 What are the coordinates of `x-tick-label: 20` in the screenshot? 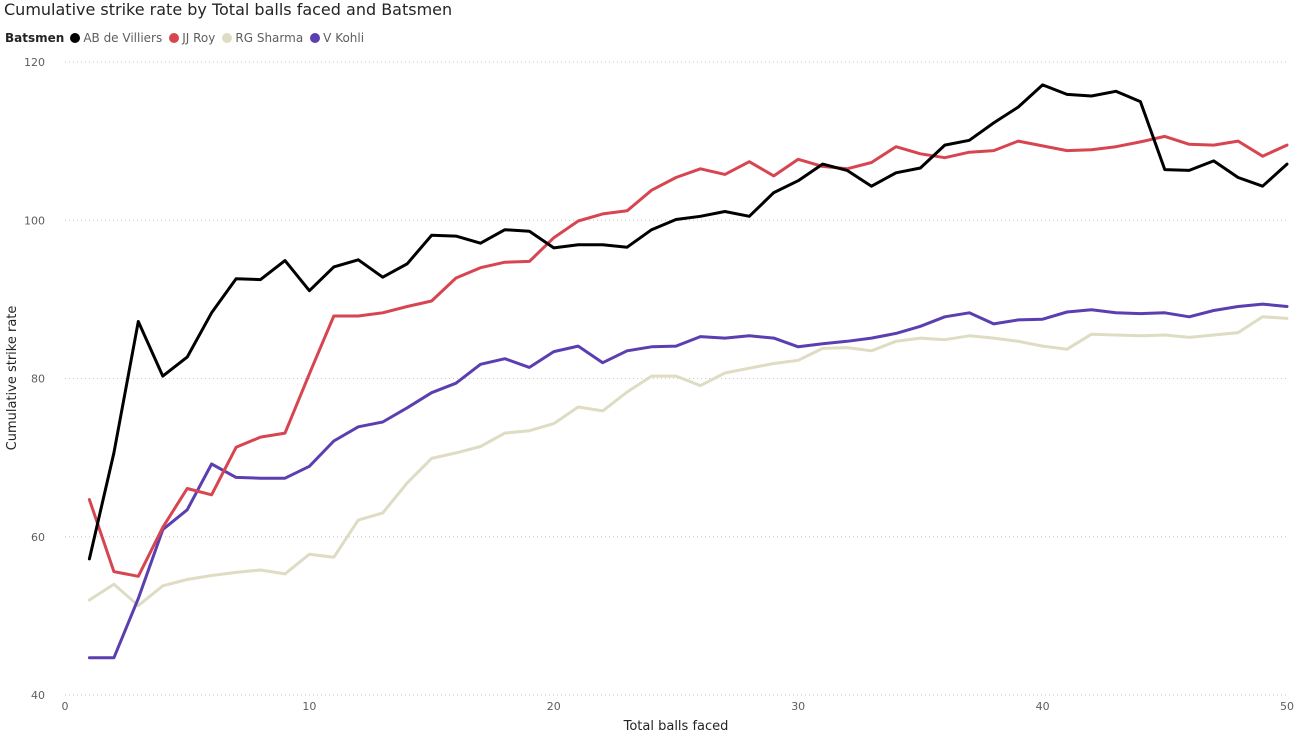 It's located at (554, 706).